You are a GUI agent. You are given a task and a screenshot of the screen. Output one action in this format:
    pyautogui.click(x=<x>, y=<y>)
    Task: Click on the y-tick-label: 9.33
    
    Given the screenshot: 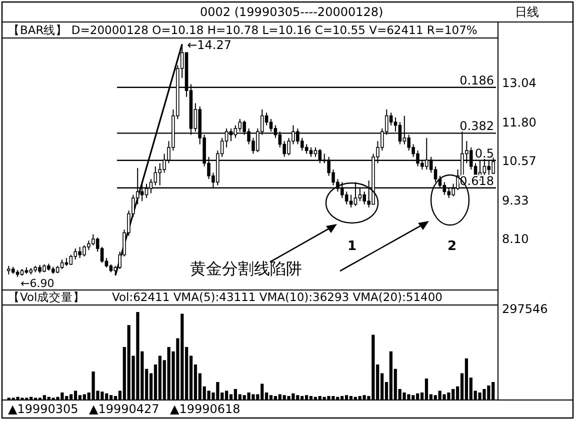 What is the action you would take?
    pyautogui.click(x=515, y=200)
    